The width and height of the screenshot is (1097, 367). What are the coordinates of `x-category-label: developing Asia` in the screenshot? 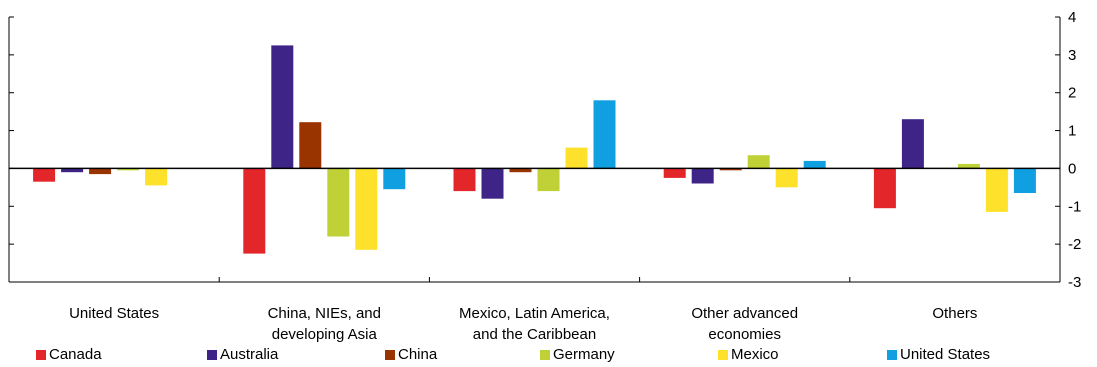 It's located at (325, 334).